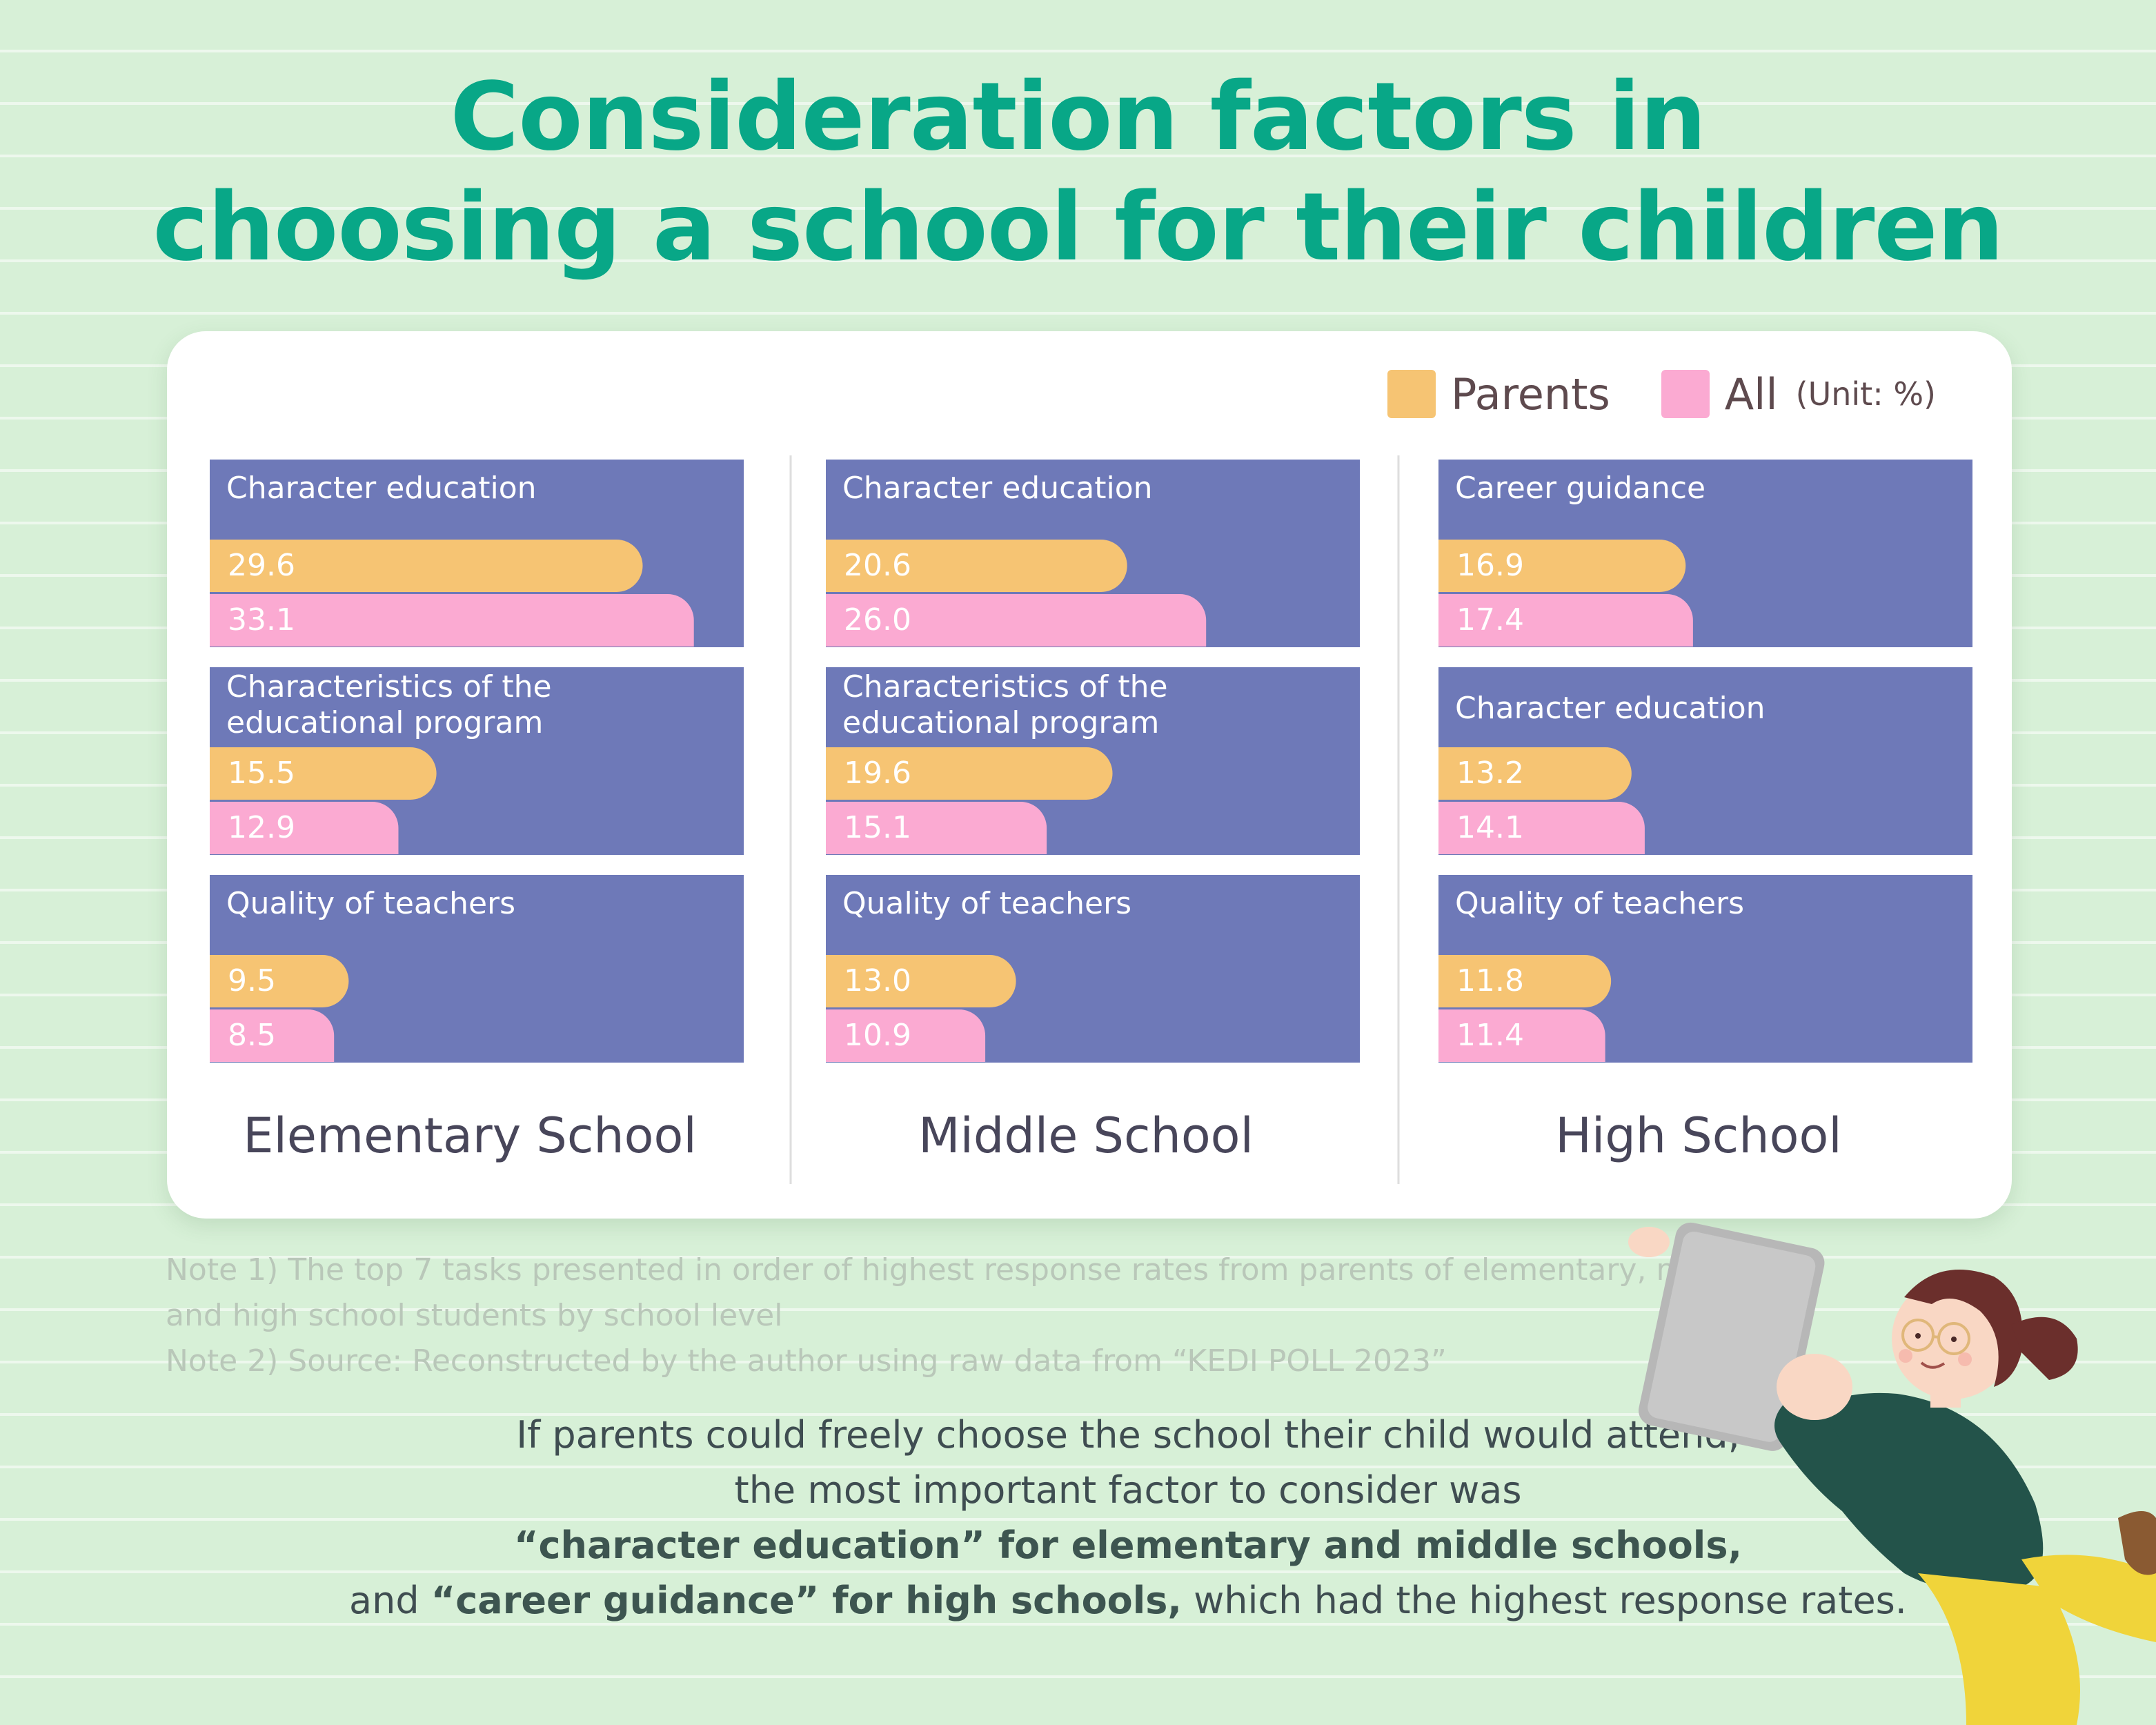  Describe the element at coordinates (390, 1600) in the screenshot. I see `summary-line-4-pre: and` at that location.